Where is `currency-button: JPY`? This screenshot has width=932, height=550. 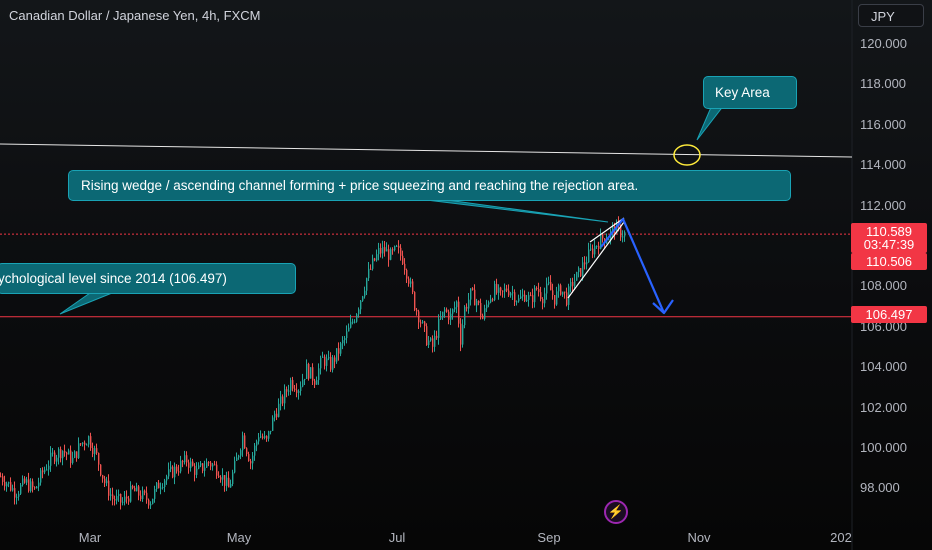
currency-button: JPY is located at coordinates (891, 15).